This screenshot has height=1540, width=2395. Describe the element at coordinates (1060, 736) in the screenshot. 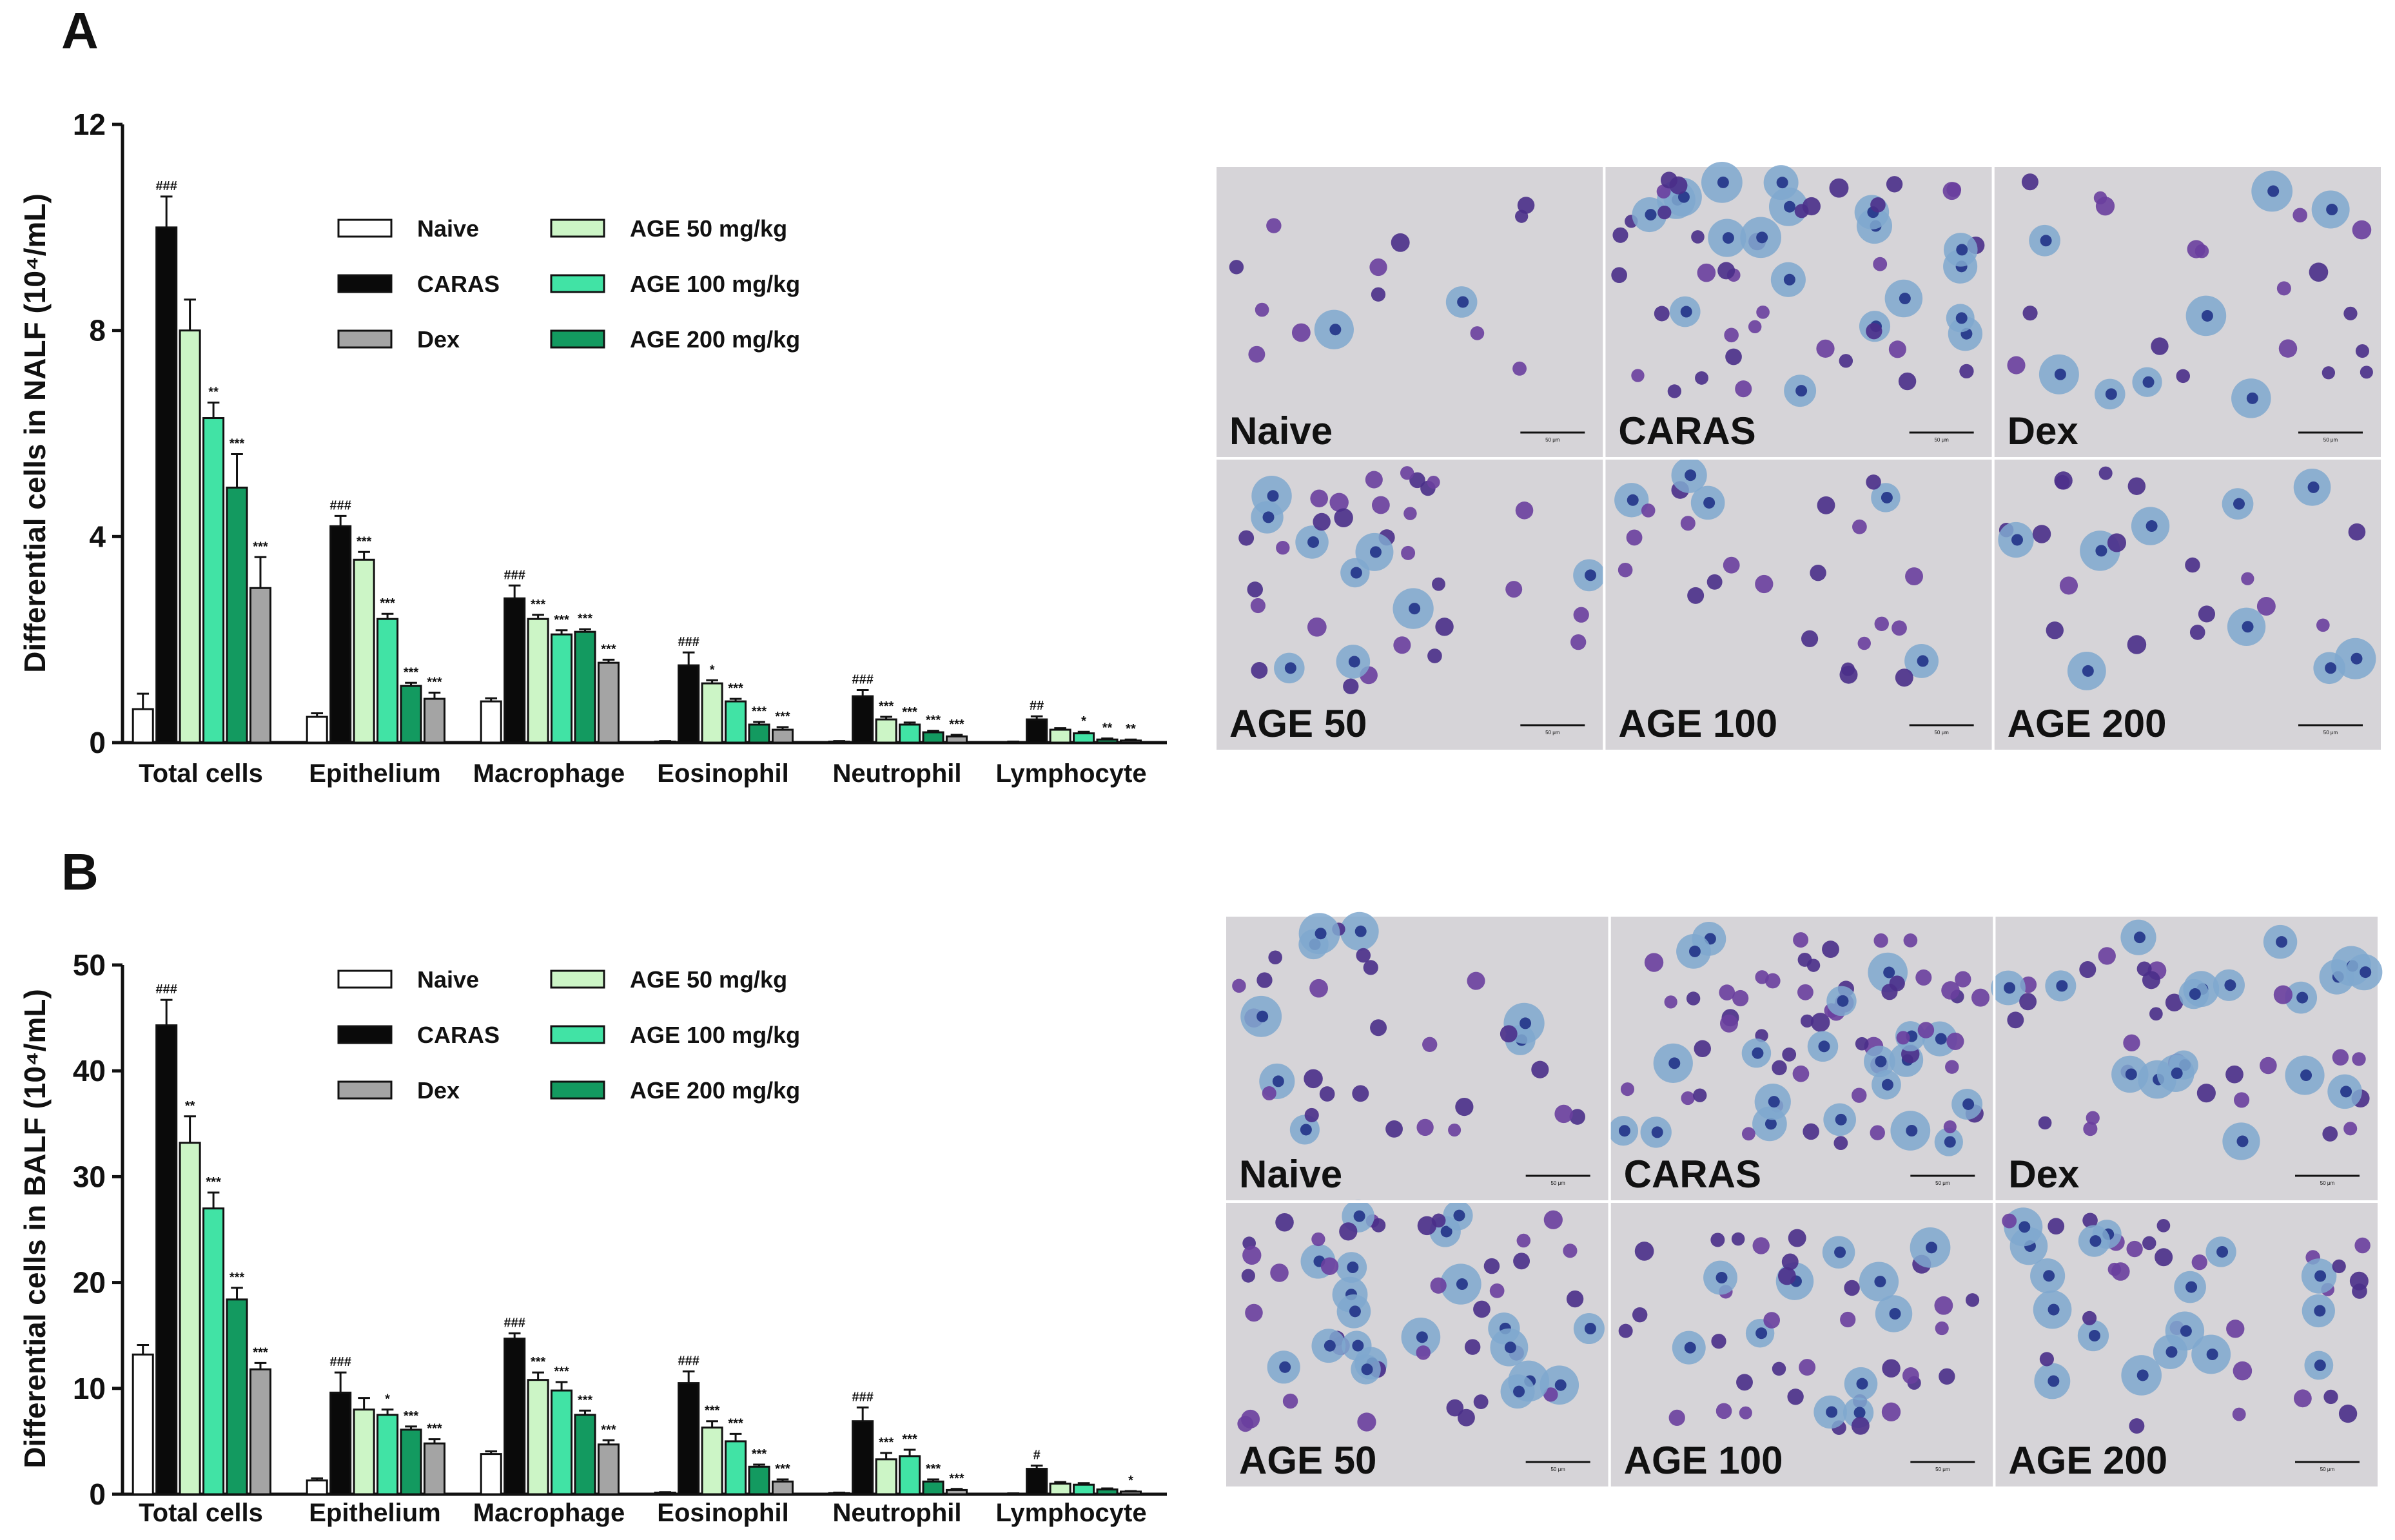

I see `bar-age-50-mg-kg-lymphocyte` at that location.